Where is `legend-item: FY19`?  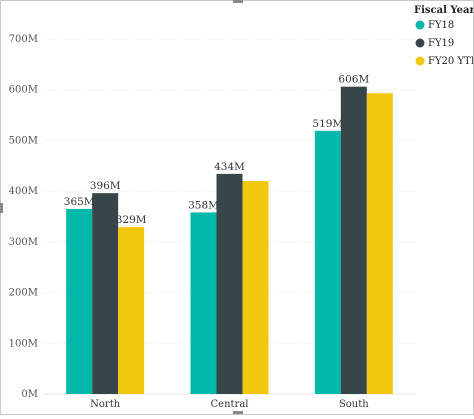
legend-item: FY19 is located at coordinates (435, 43).